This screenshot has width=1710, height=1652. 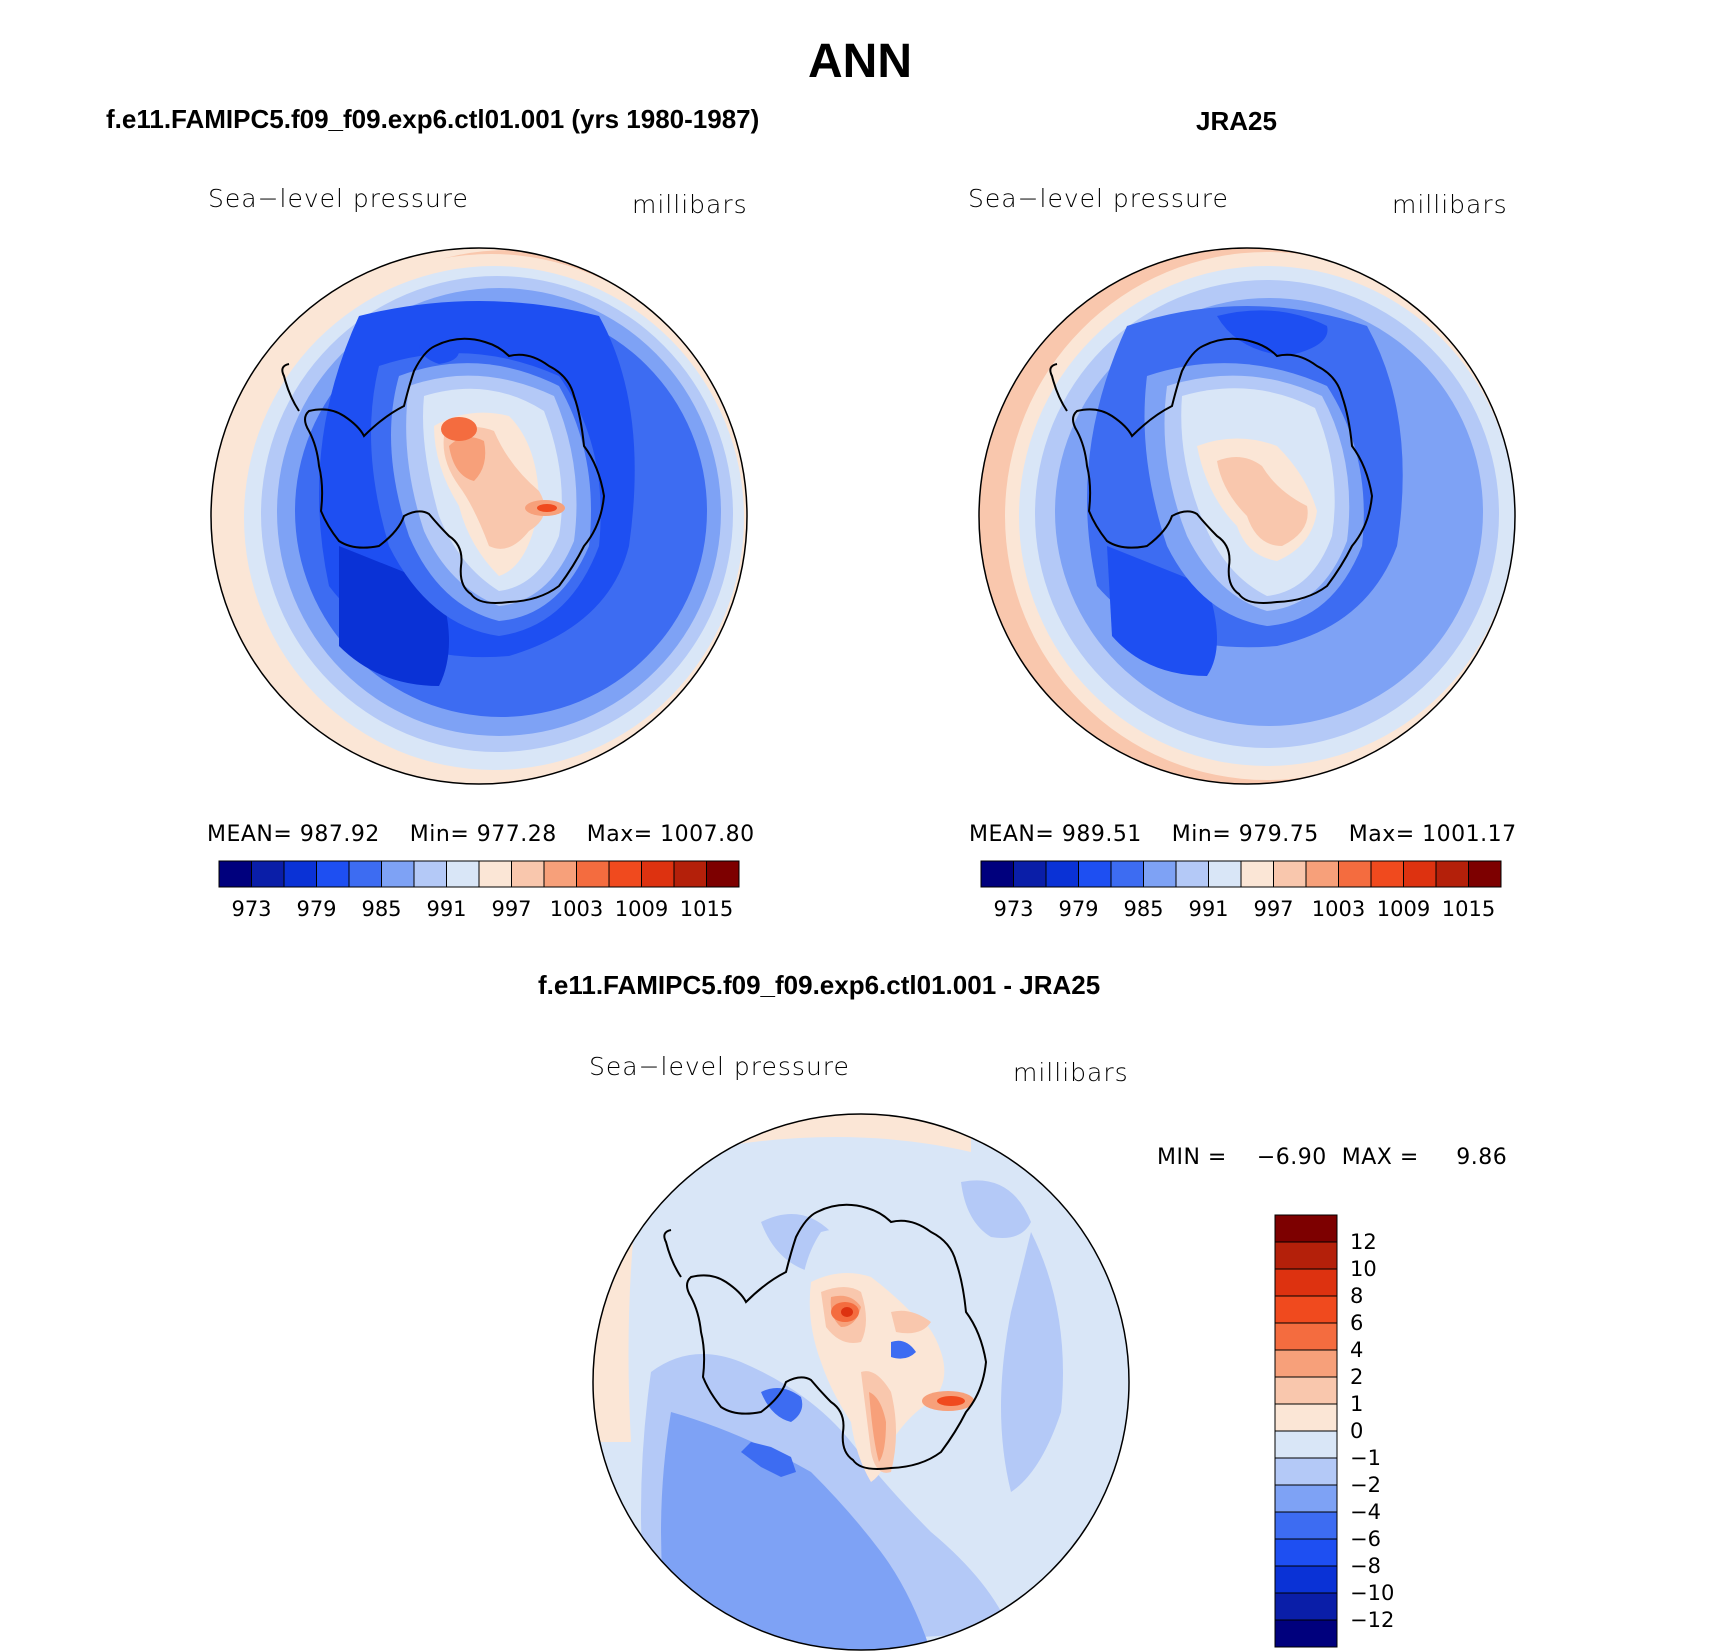 I want to click on colorbar-tick-label: 2, so click(x=1357, y=1377).